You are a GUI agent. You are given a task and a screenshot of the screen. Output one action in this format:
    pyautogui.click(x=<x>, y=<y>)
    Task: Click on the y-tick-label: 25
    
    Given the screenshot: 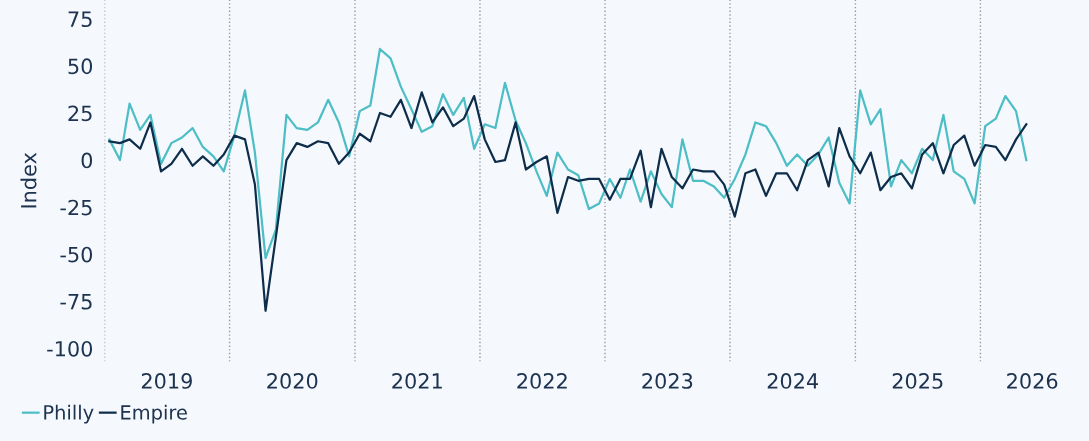 What is the action you would take?
    pyautogui.click(x=80, y=113)
    